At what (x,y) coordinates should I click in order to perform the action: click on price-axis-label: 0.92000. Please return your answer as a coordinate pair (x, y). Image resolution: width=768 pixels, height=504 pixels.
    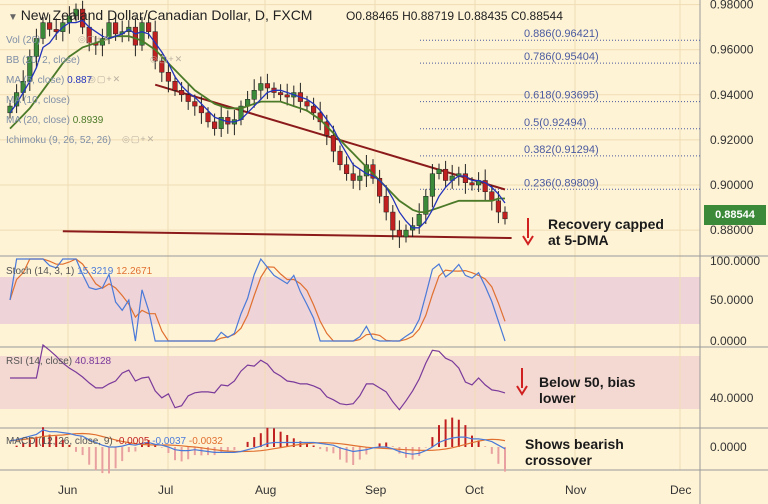
    Looking at the image, I should click on (732, 140).